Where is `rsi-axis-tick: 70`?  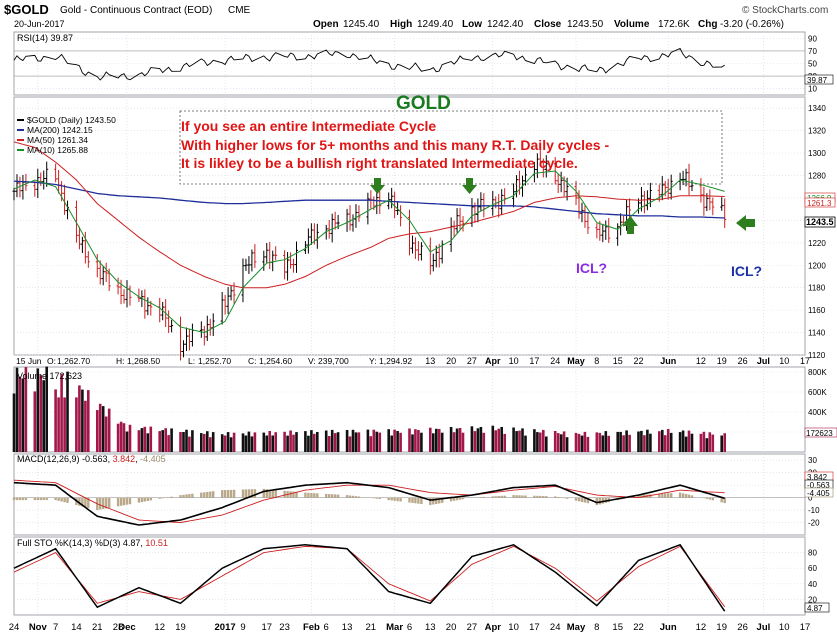
rsi-axis-tick: 70 is located at coordinates (812, 51).